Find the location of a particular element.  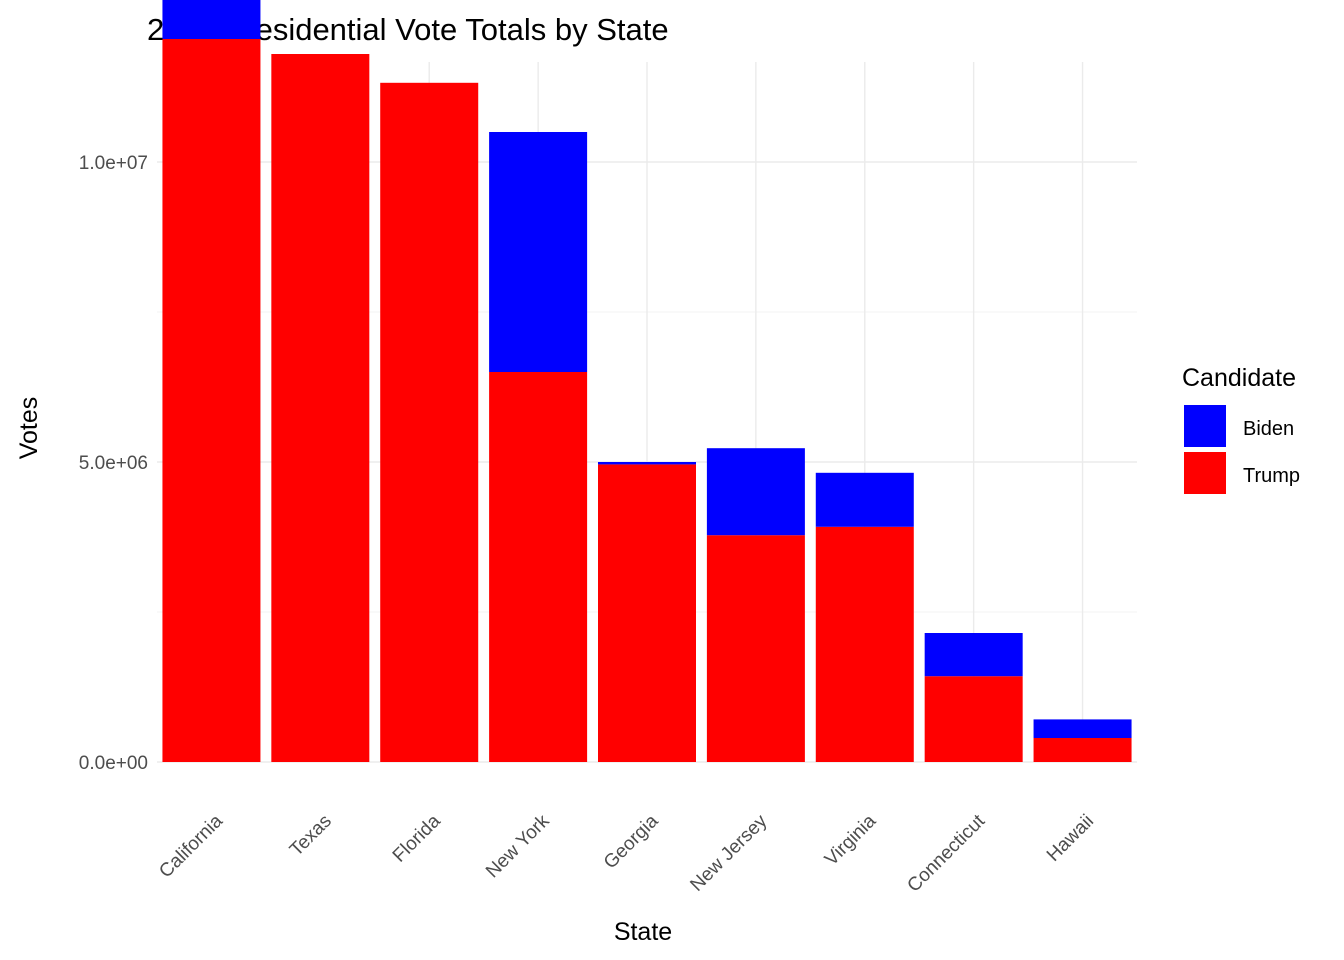

y-axis-title: Votes is located at coordinates (29, 428).